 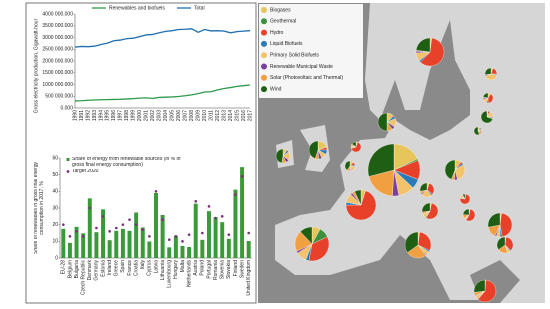 I want to click on y-tick-label: 20, so click(x=55, y=225).